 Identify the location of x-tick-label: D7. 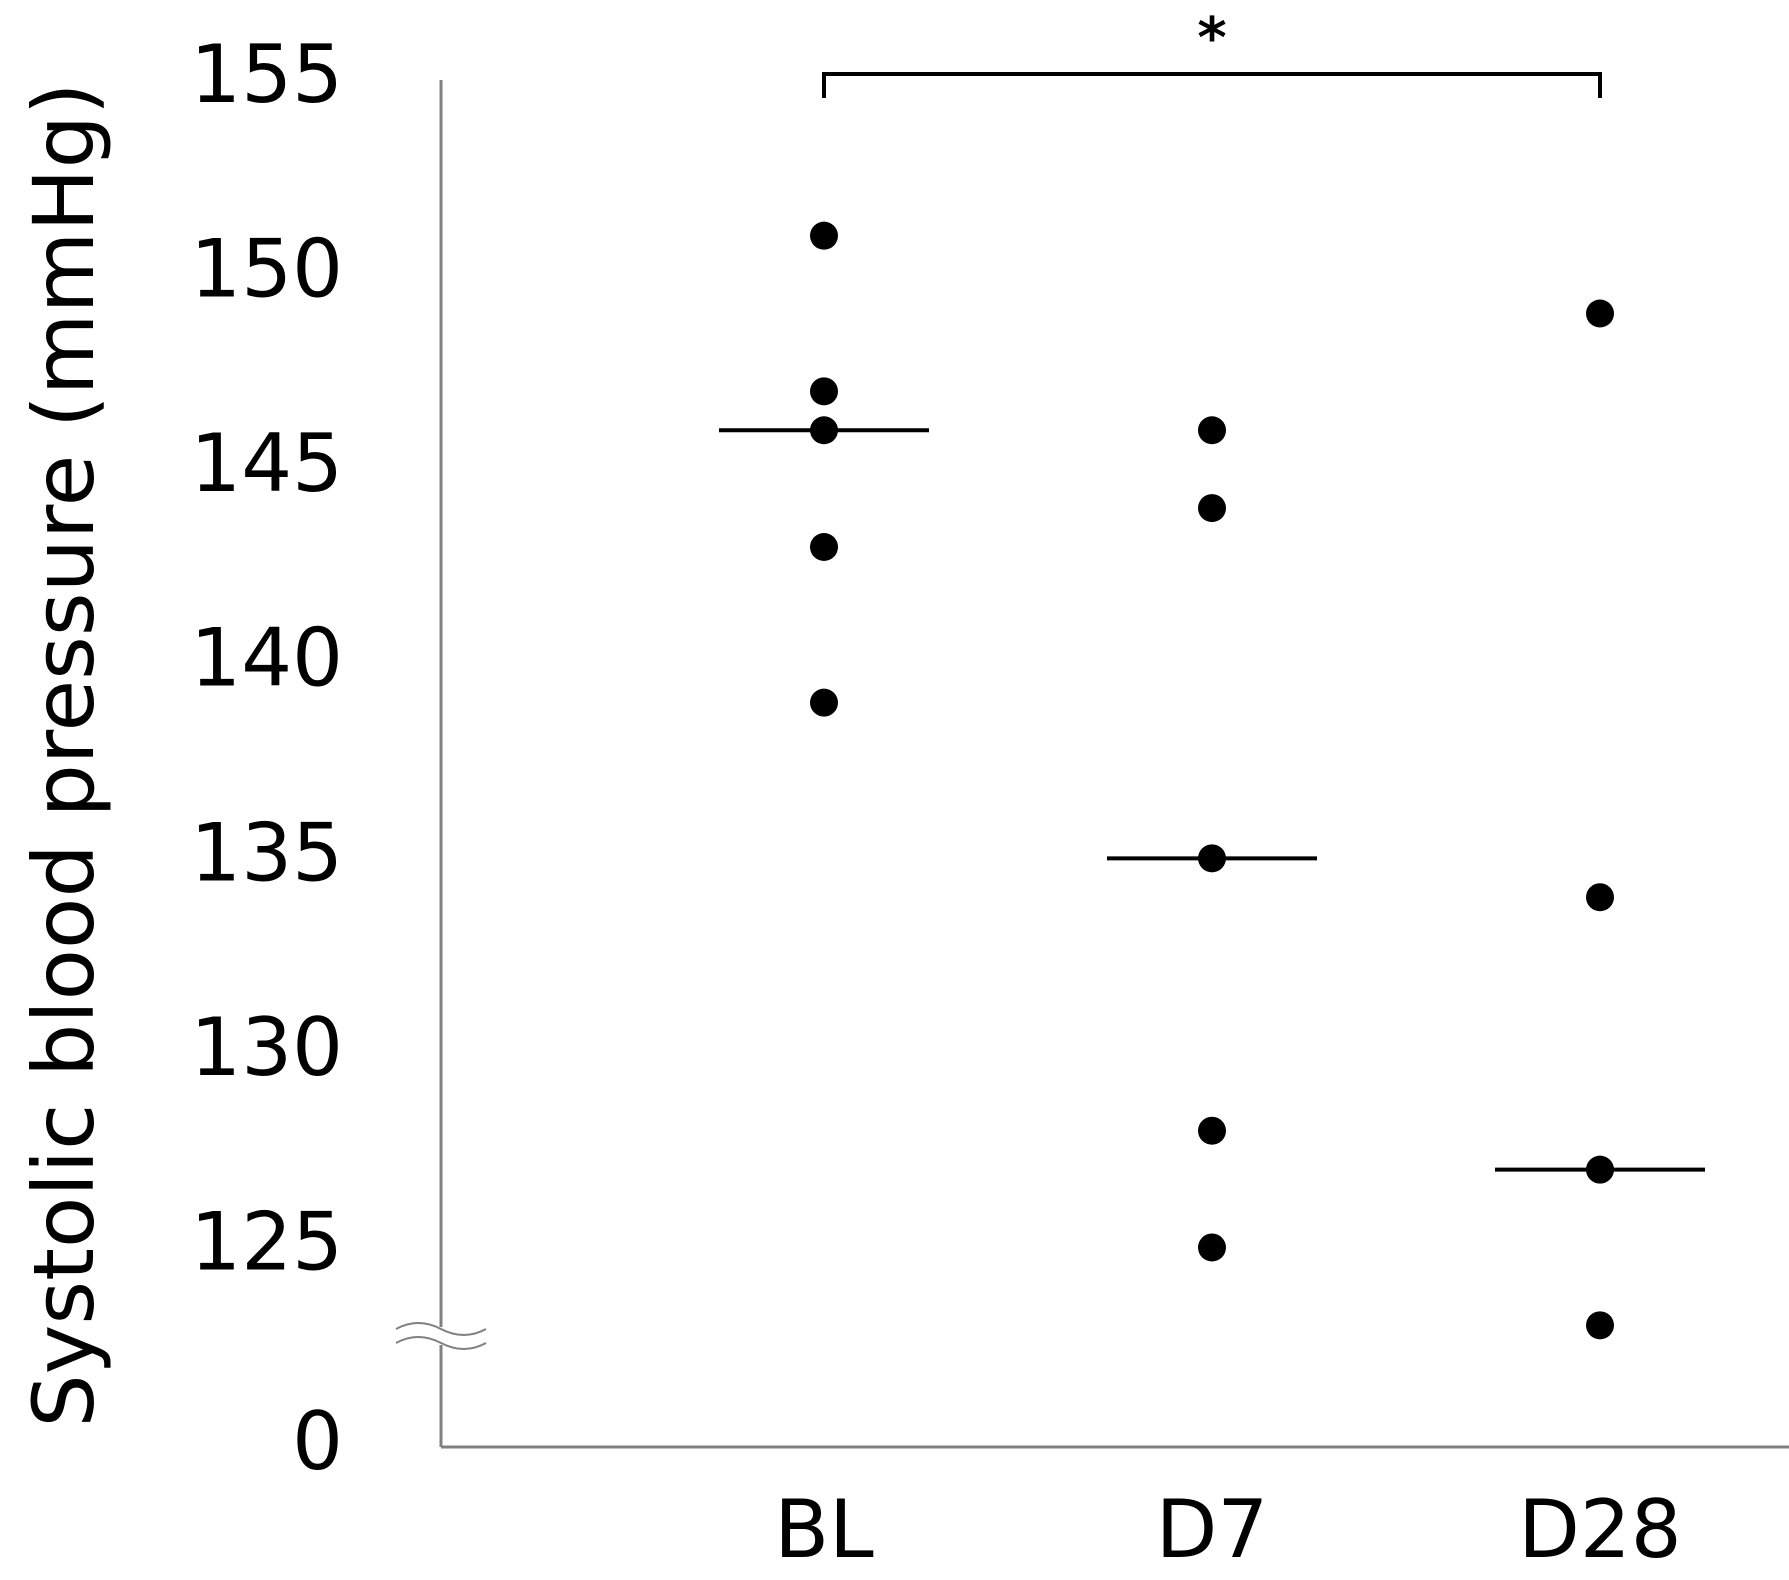
(1212, 1529).